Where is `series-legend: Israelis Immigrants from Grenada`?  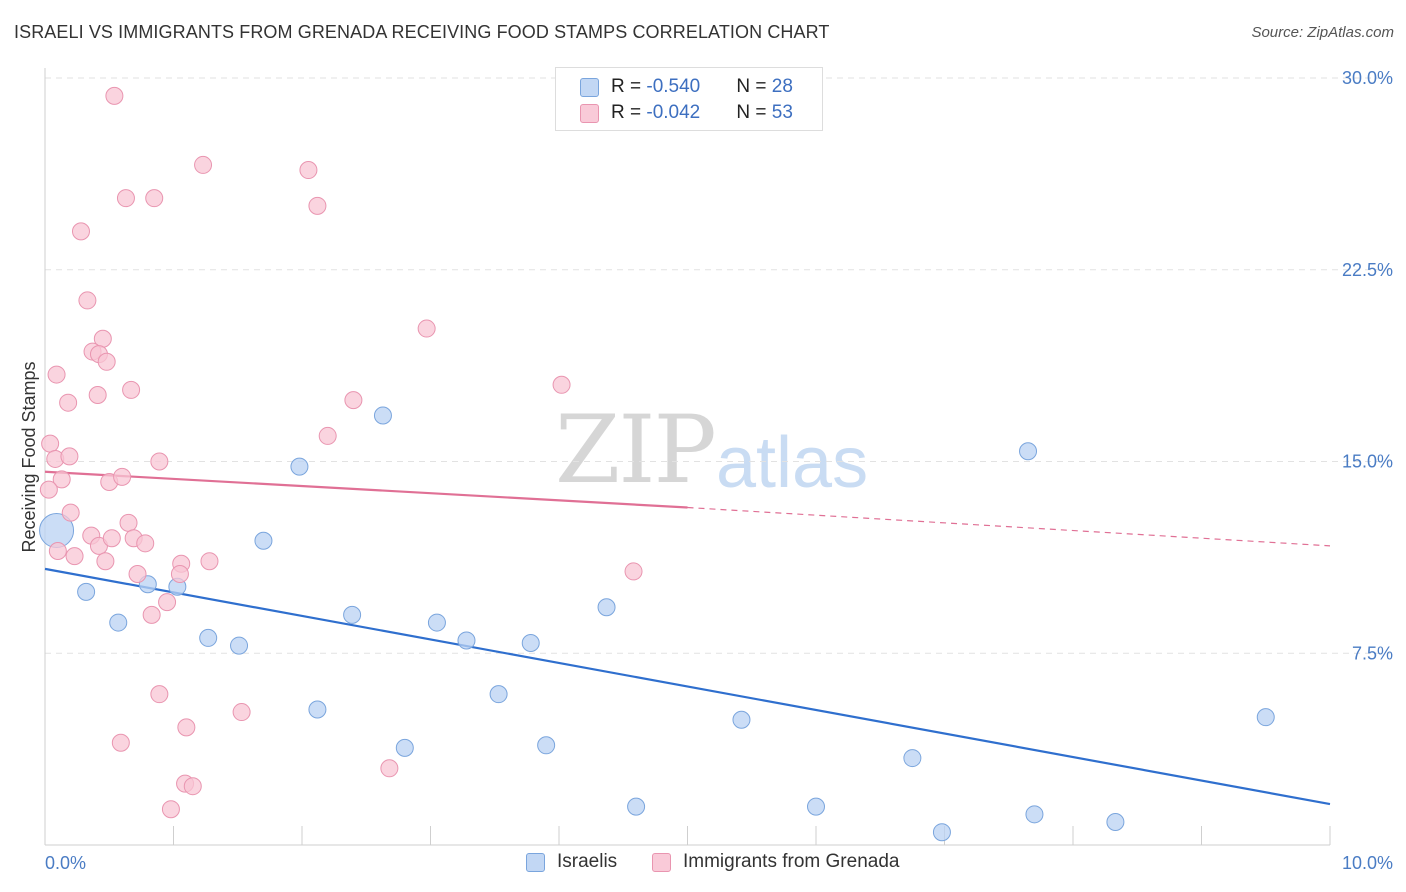 series-legend: Israelis Immigrants from Grenada is located at coordinates (703, 864).